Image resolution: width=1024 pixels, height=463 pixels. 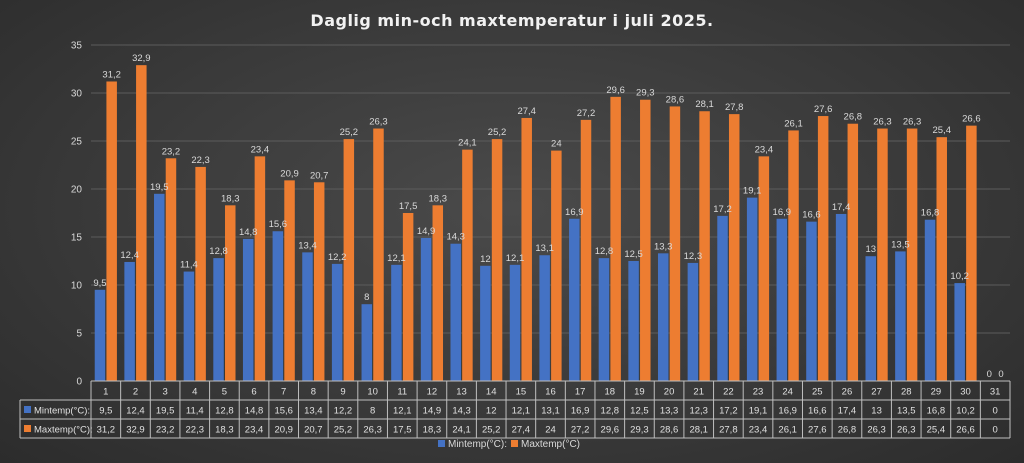 What do you see at coordinates (106, 430) in the screenshot?
I see `table-cell: 31,2` at bounding box center [106, 430].